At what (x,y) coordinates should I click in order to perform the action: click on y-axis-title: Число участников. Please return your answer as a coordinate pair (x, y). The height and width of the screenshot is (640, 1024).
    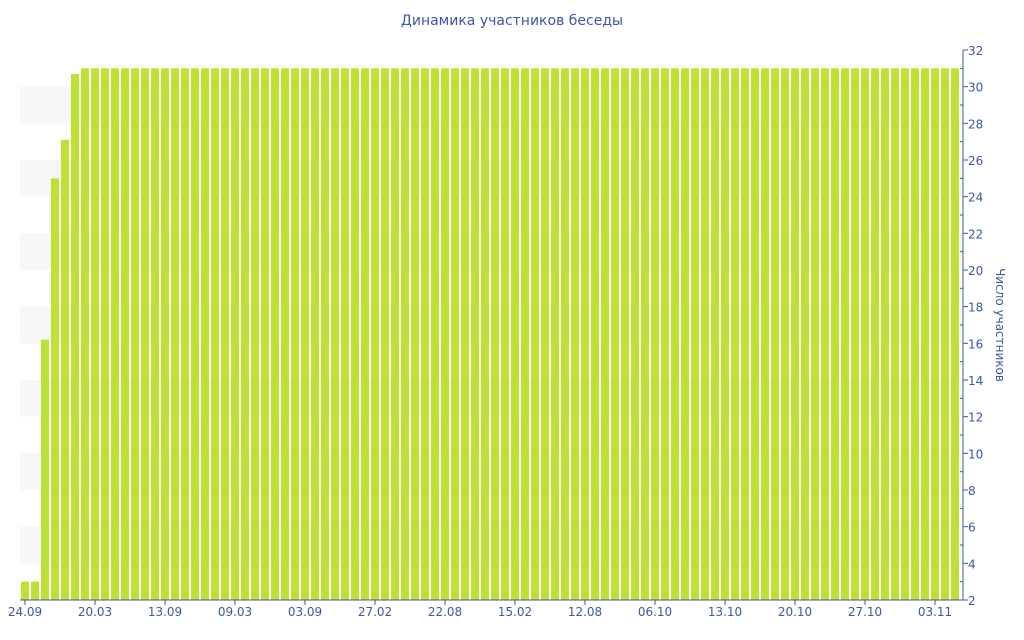
    Looking at the image, I should click on (1000, 325).